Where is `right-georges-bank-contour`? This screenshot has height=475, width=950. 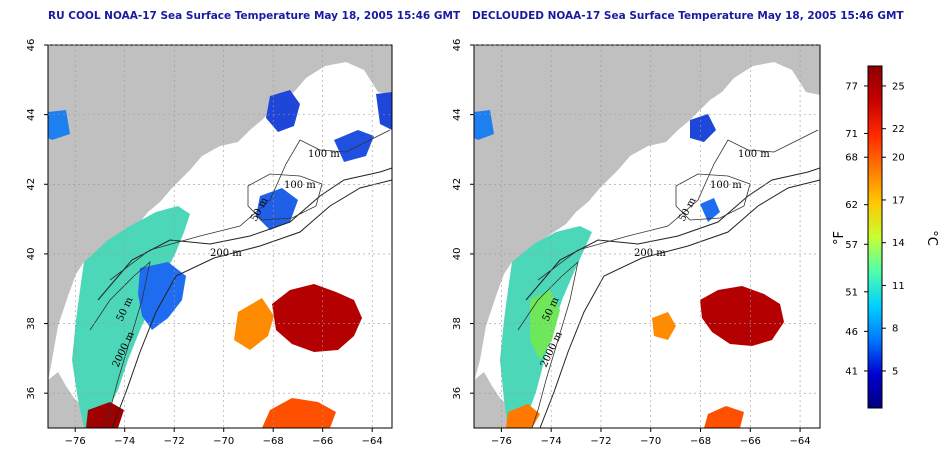 right-georges-bank-contour is located at coordinates (713, 197).